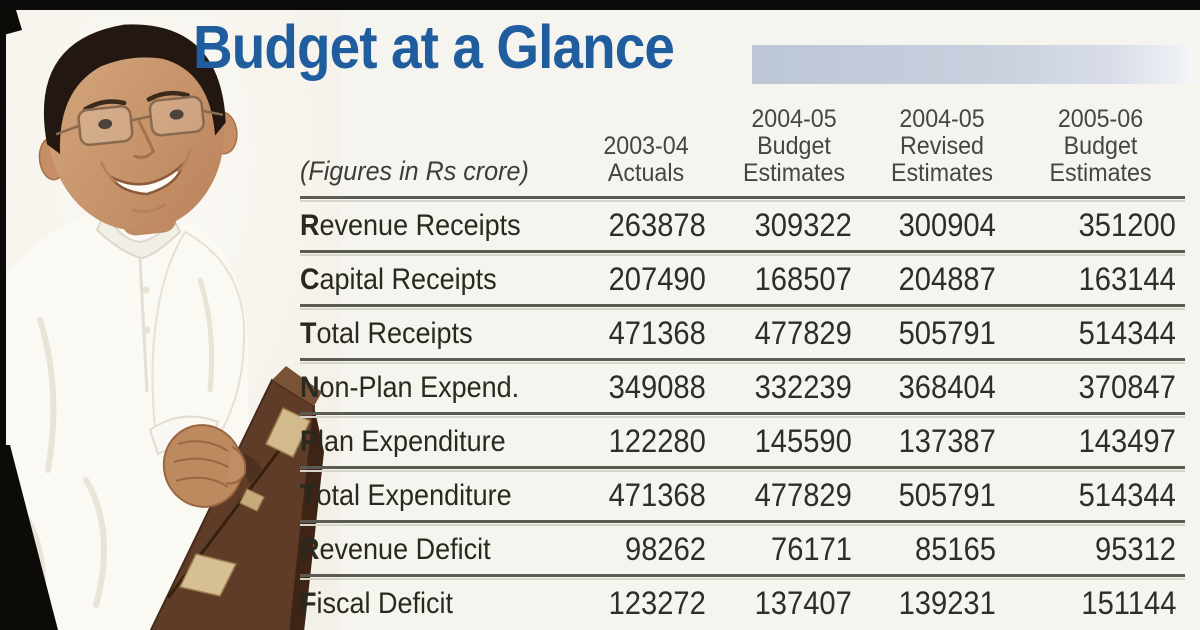 The width and height of the screenshot is (1200, 630). Describe the element at coordinates (414, 171) in the screenshot. I see `table-note: (Figures in Rs crore)` at that location.